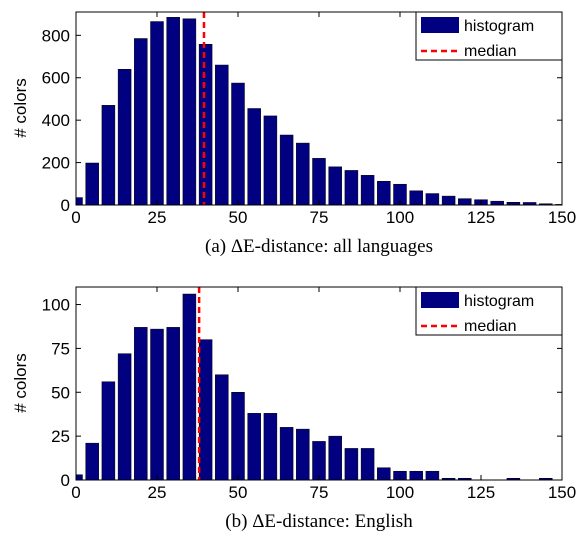 The image size is (578, 533). Describe the element at coordinates (562, 492) in the screenshot. I see `x-tick-label-b-150: 150` at that location.